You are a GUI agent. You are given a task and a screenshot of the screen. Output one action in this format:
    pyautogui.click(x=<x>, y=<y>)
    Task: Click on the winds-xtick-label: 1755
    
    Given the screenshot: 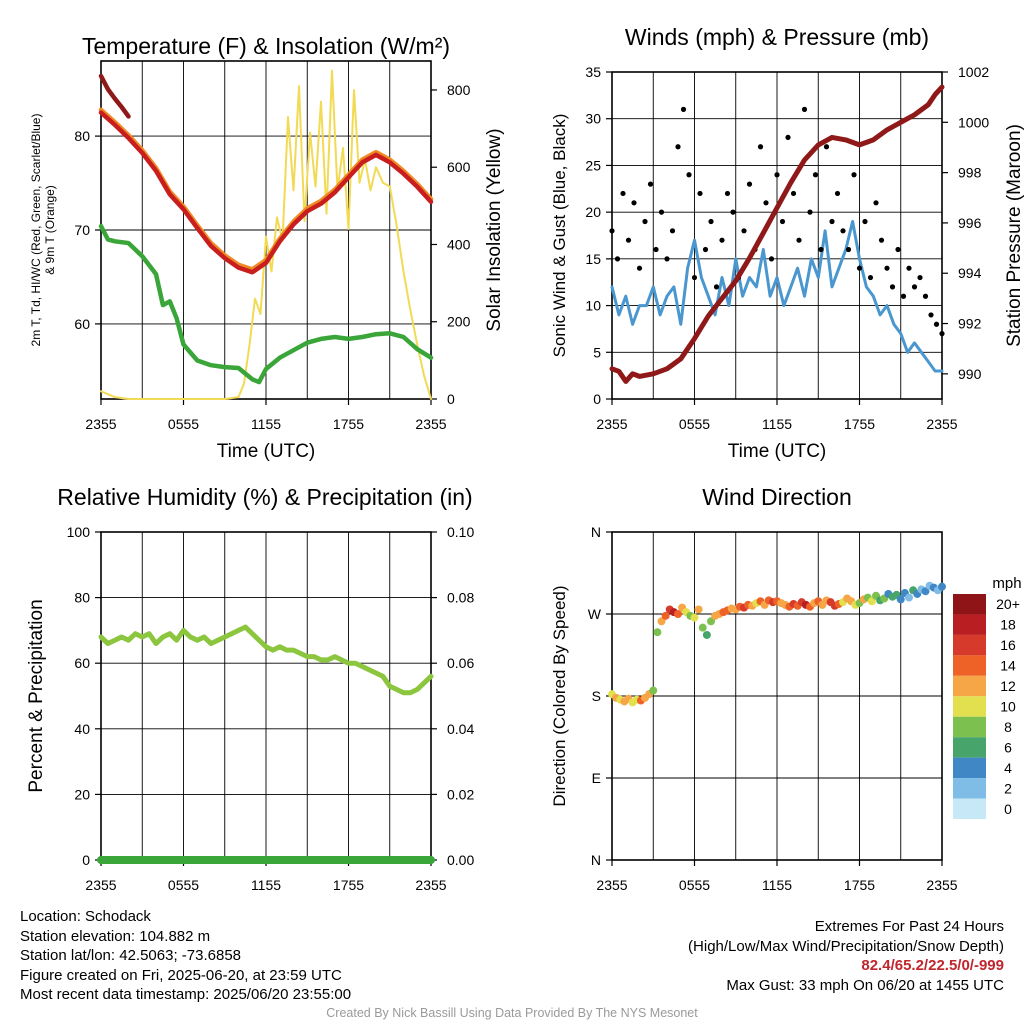 What is the action you would take?
    pyautogui.click(x=859, y=424)
    